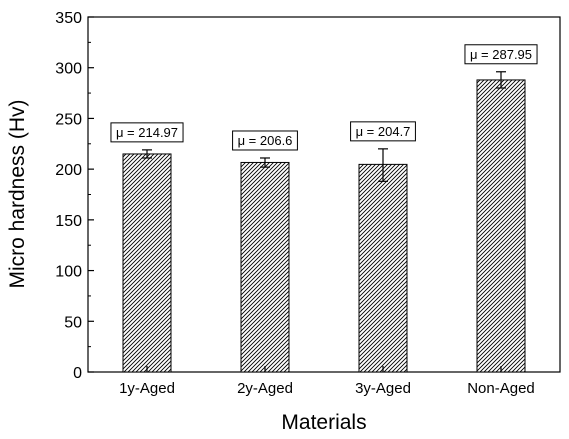 This screenshot has height=439, width=569. I want to click on y-tick-label: 250, so click(68, 119).